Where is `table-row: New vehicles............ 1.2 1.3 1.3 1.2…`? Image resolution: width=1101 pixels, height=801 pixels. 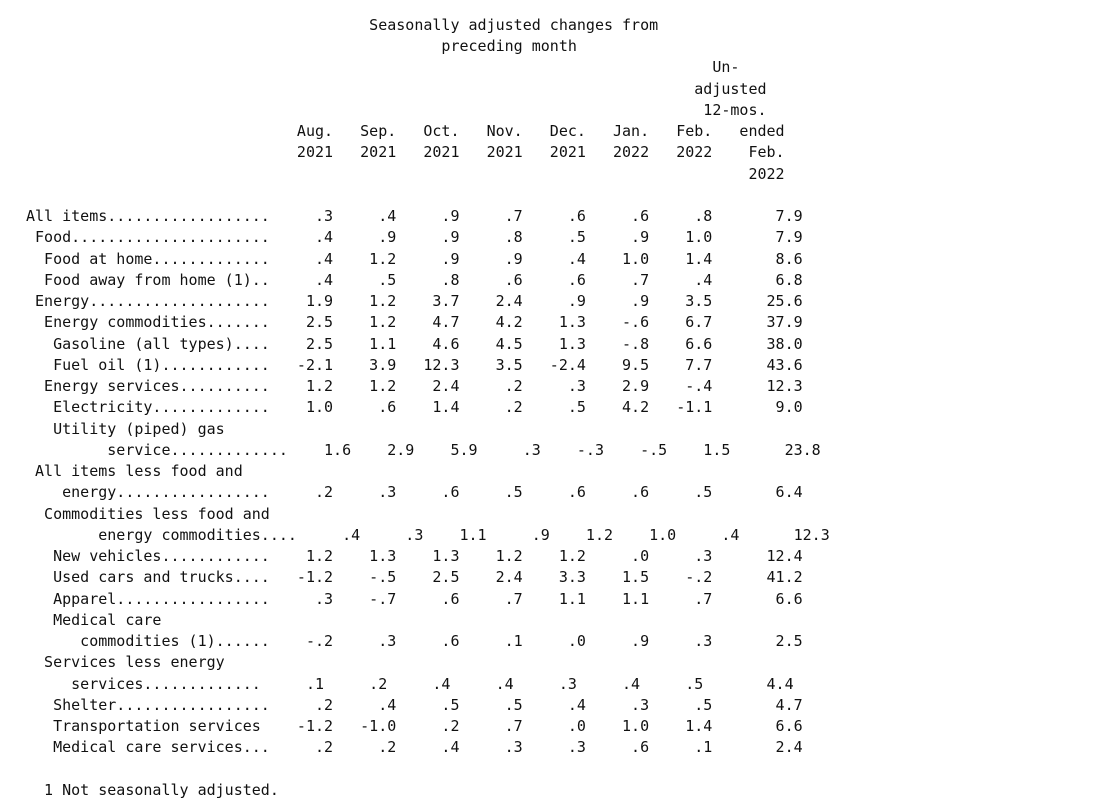 table-row: New vehicles............ 1.2 1.3 1.3 1.2… is located at coordinates (414, 556).